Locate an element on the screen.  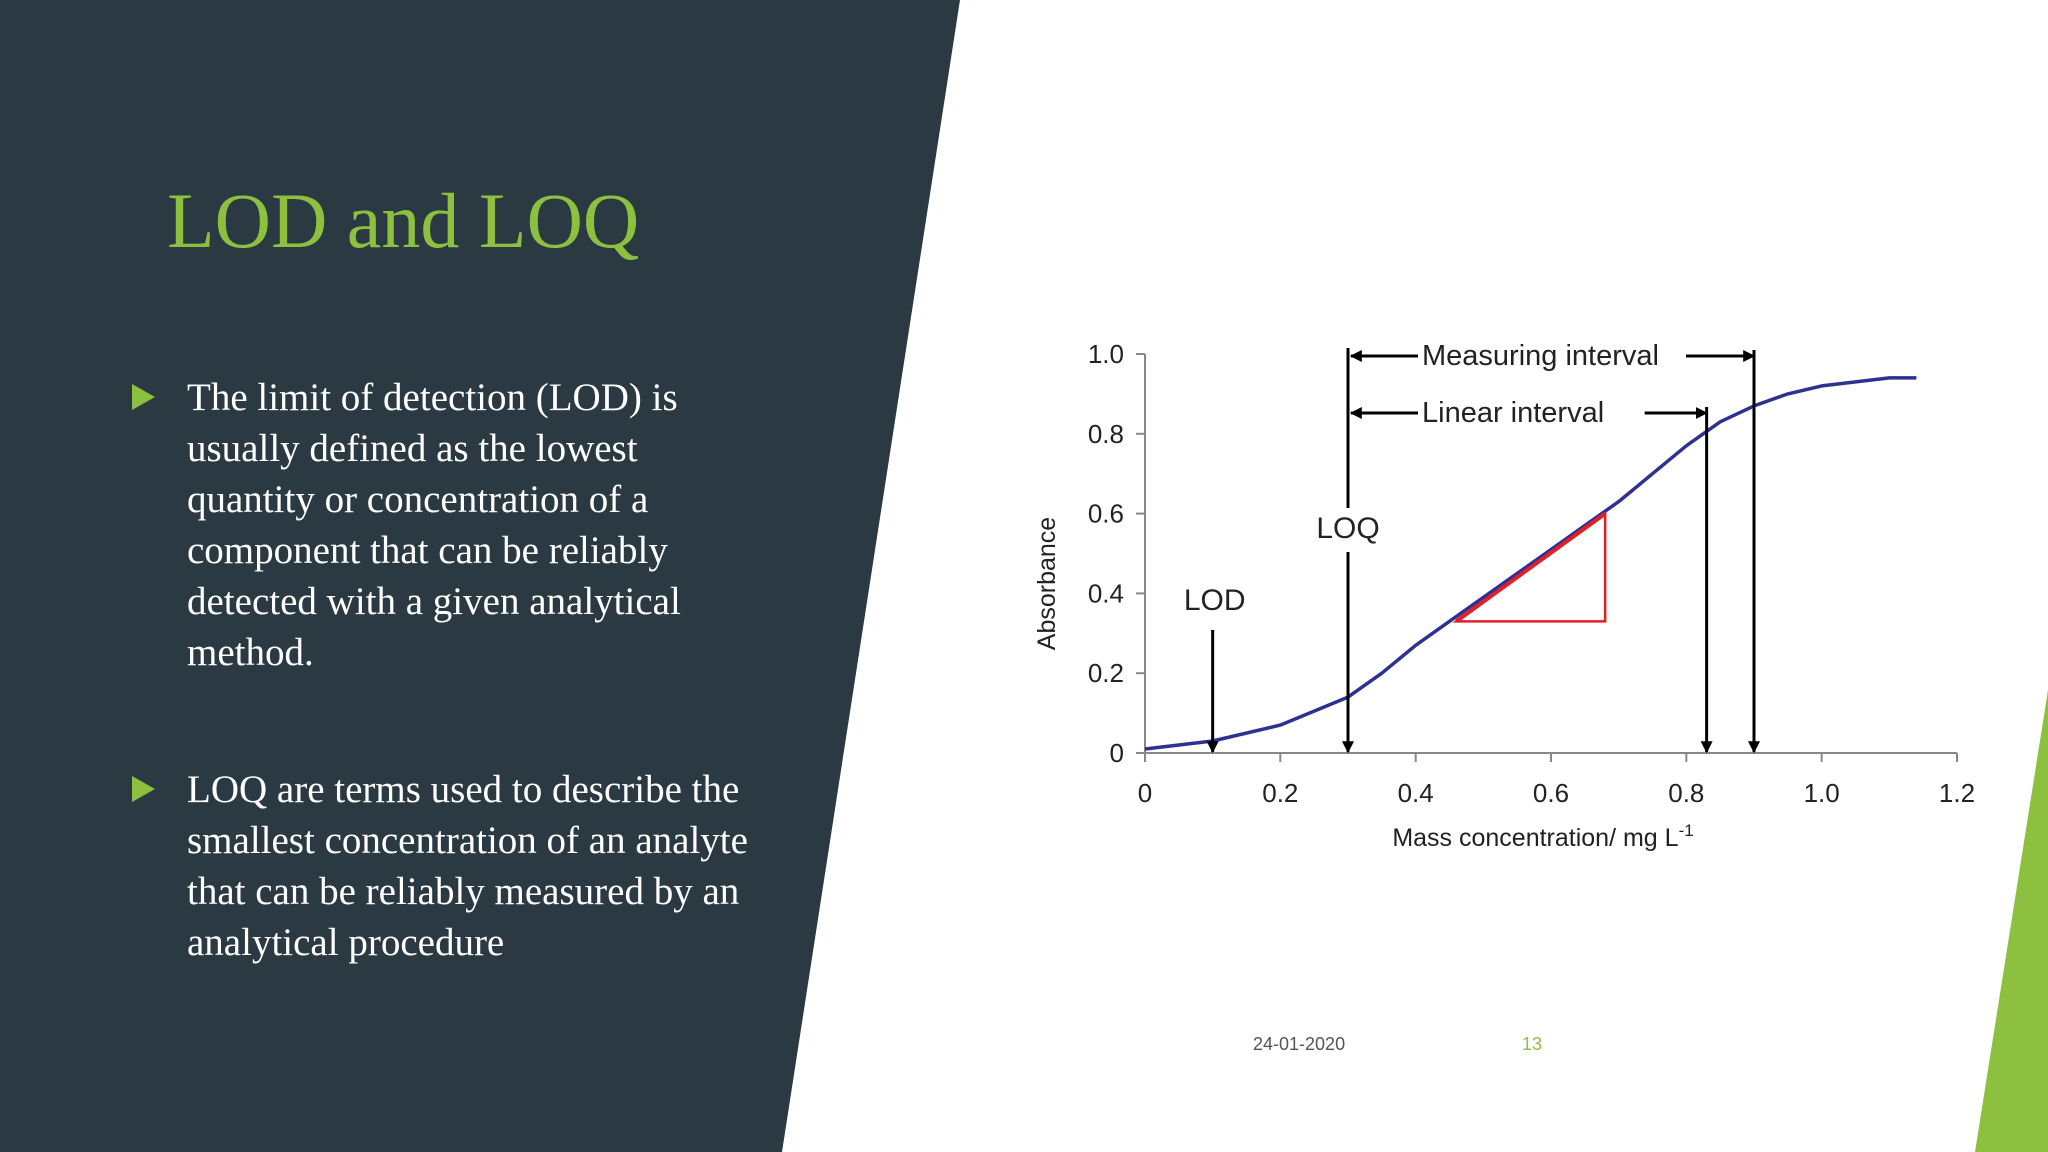
footer-page-number: 13 is located at coordinates (1532, 1044).